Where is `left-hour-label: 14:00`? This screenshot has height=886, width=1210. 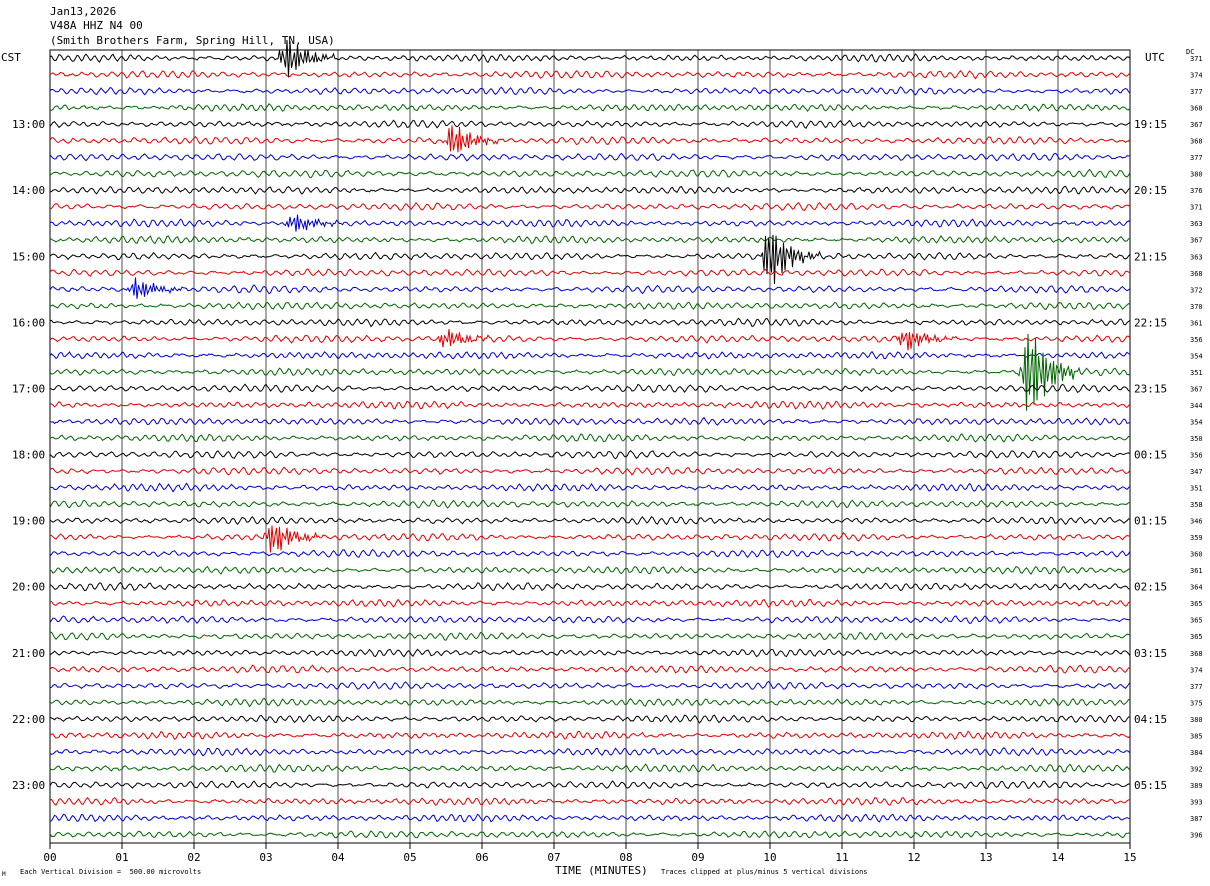
left-hour-label: 14:00 is located at coordinates (28, 190).